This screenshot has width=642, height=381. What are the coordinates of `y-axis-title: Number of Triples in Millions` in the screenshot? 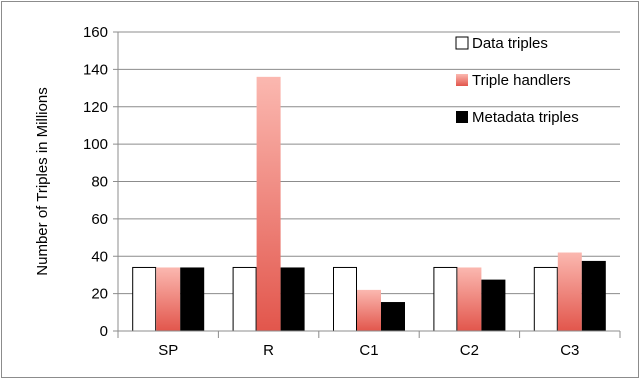 It's located at (42, 181).